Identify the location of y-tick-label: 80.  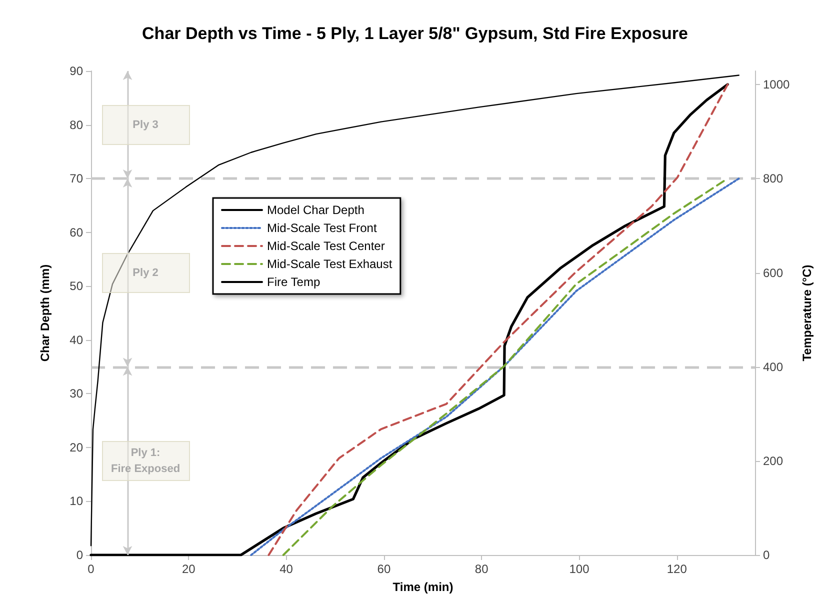
(77, 125).